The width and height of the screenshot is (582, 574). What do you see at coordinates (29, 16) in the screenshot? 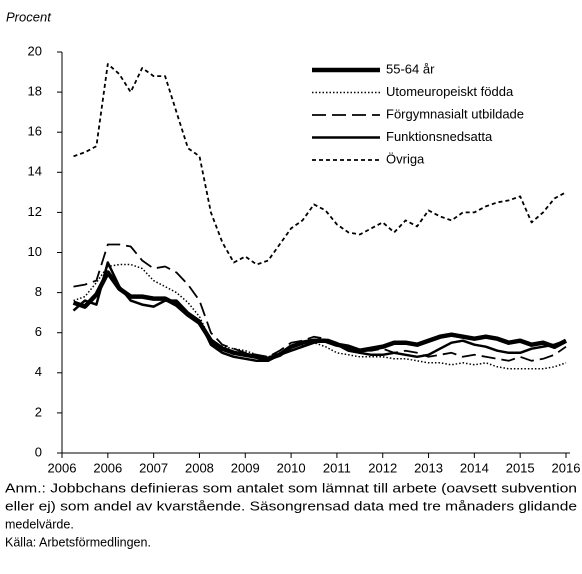
I see `y-axis-label: Procent` at bounding box center [29, 16].